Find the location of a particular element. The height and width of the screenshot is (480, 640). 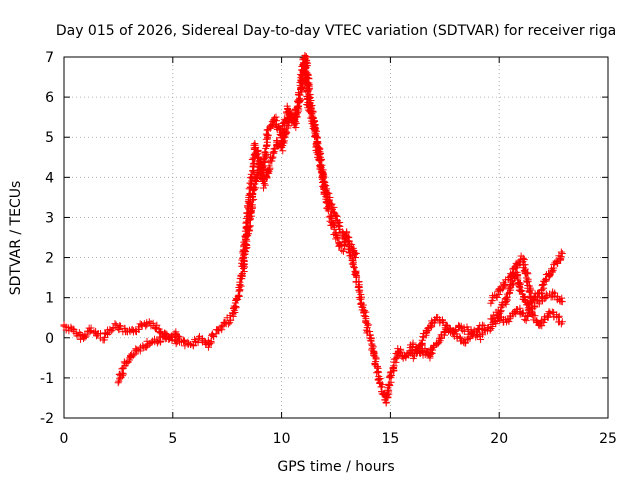

y-tick-labels: -2 -1 0 1 2 3 4 5 6 7 is located at coordinates (47, 238).